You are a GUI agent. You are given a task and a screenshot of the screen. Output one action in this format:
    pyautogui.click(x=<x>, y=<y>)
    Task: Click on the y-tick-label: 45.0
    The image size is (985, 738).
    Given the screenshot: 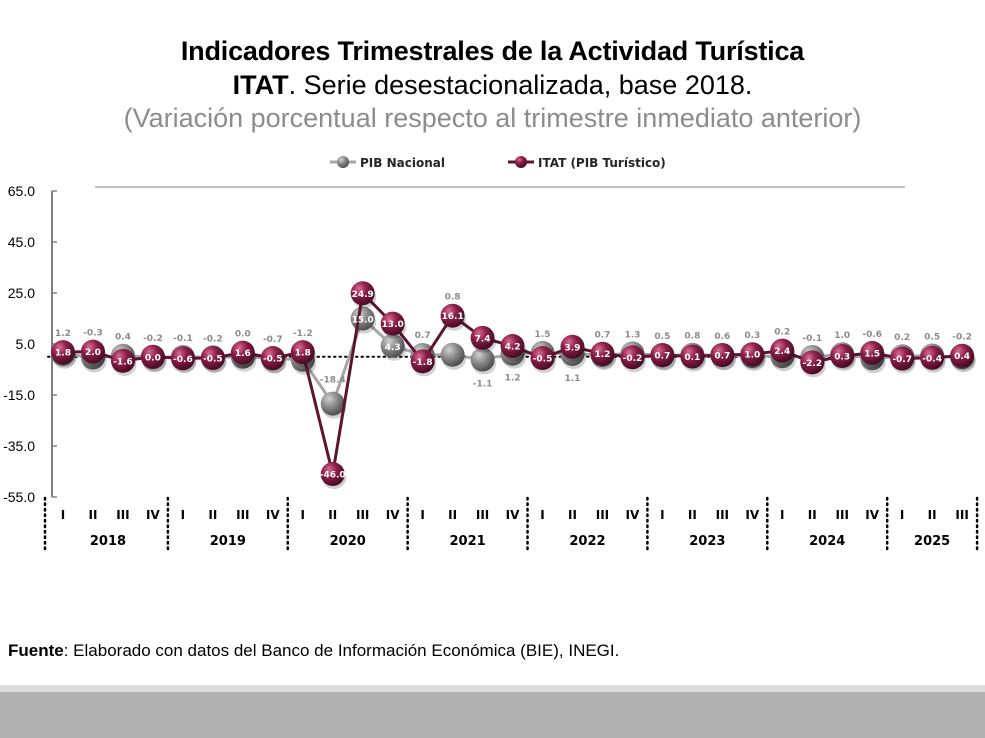 What is the action you would take?
    pyautogui.click(x=21, y=242)
    